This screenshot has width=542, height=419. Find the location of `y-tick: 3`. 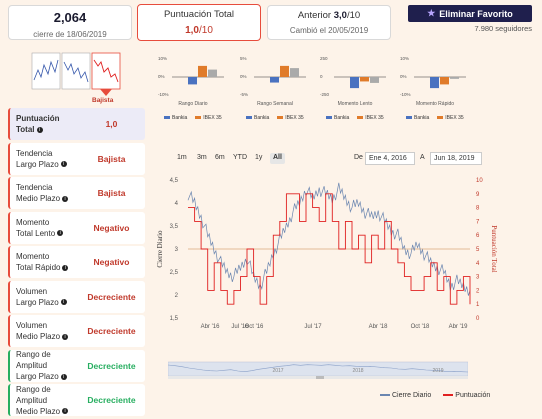

y-tick: 3 is located at coordinates (177, 250).